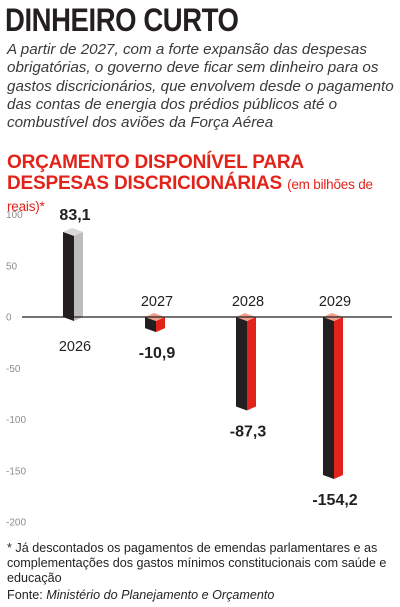  Describe the element at coordinates (248, 431) in the screenshot. I see `value-label: -87,3` at that location.